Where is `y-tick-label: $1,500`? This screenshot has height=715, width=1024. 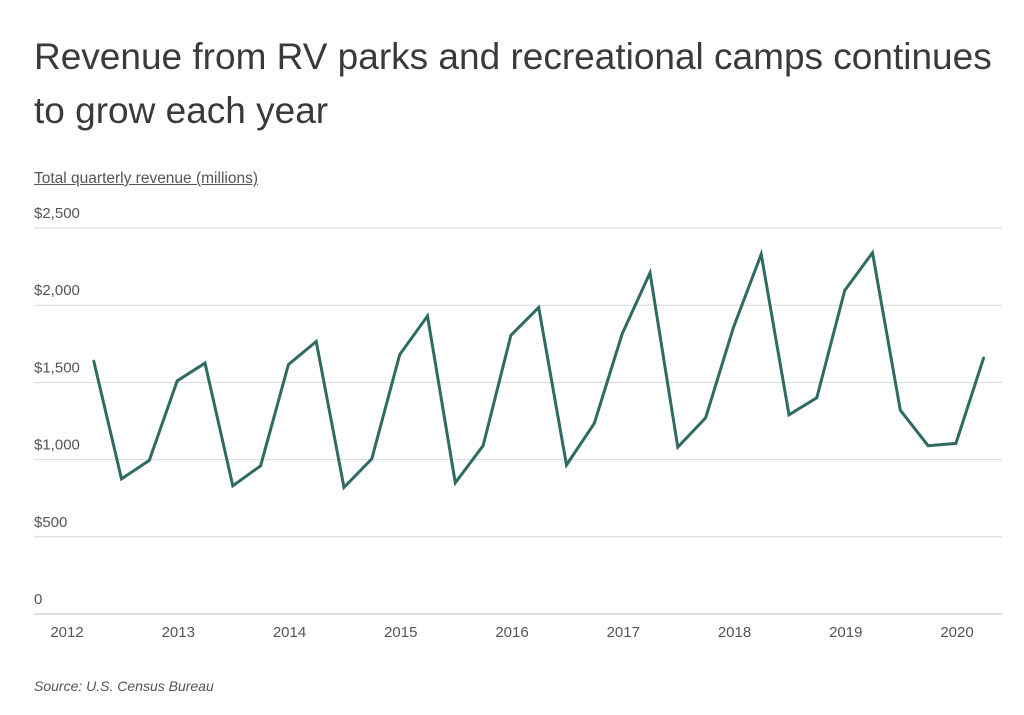 y-tick-label: $1,500 is located at coordinates (57, 367).